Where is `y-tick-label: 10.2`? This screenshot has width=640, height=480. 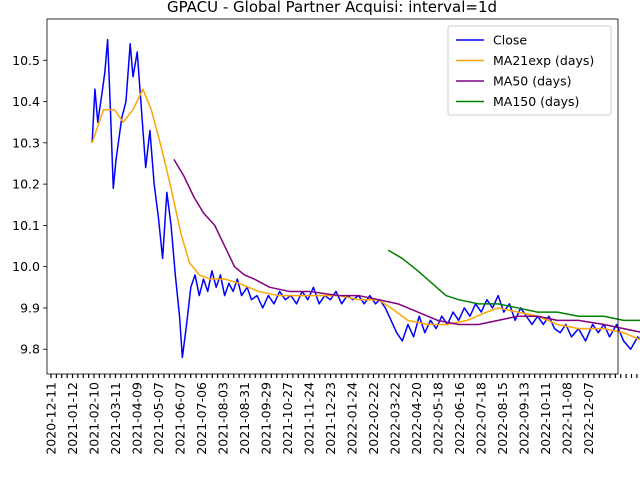
y-tick-label: 10.2 is located at coordinates (26, 184).